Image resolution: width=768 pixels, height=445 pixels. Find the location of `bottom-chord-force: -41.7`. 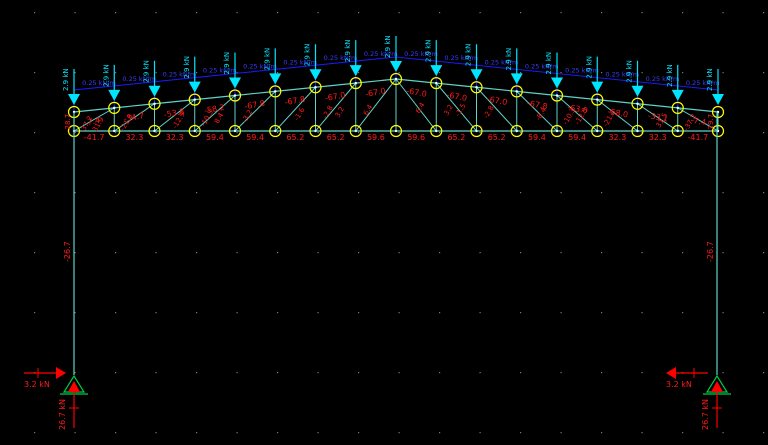

bottom-chord-force: -41.7 is located at coordinates (698, 137).